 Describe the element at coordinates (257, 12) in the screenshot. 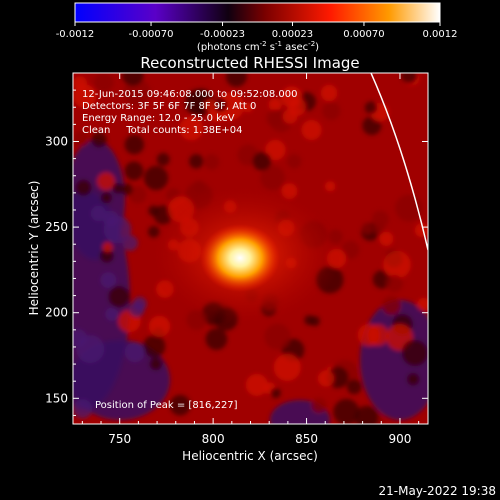

I see `colorbar` at that location.